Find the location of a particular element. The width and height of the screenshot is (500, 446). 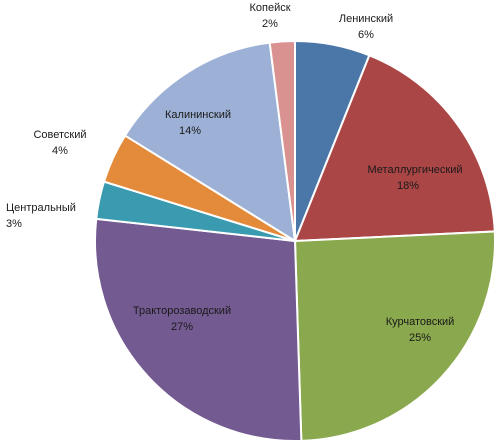

pie-label-value-5: 3% is located at coordinates (14, 224).